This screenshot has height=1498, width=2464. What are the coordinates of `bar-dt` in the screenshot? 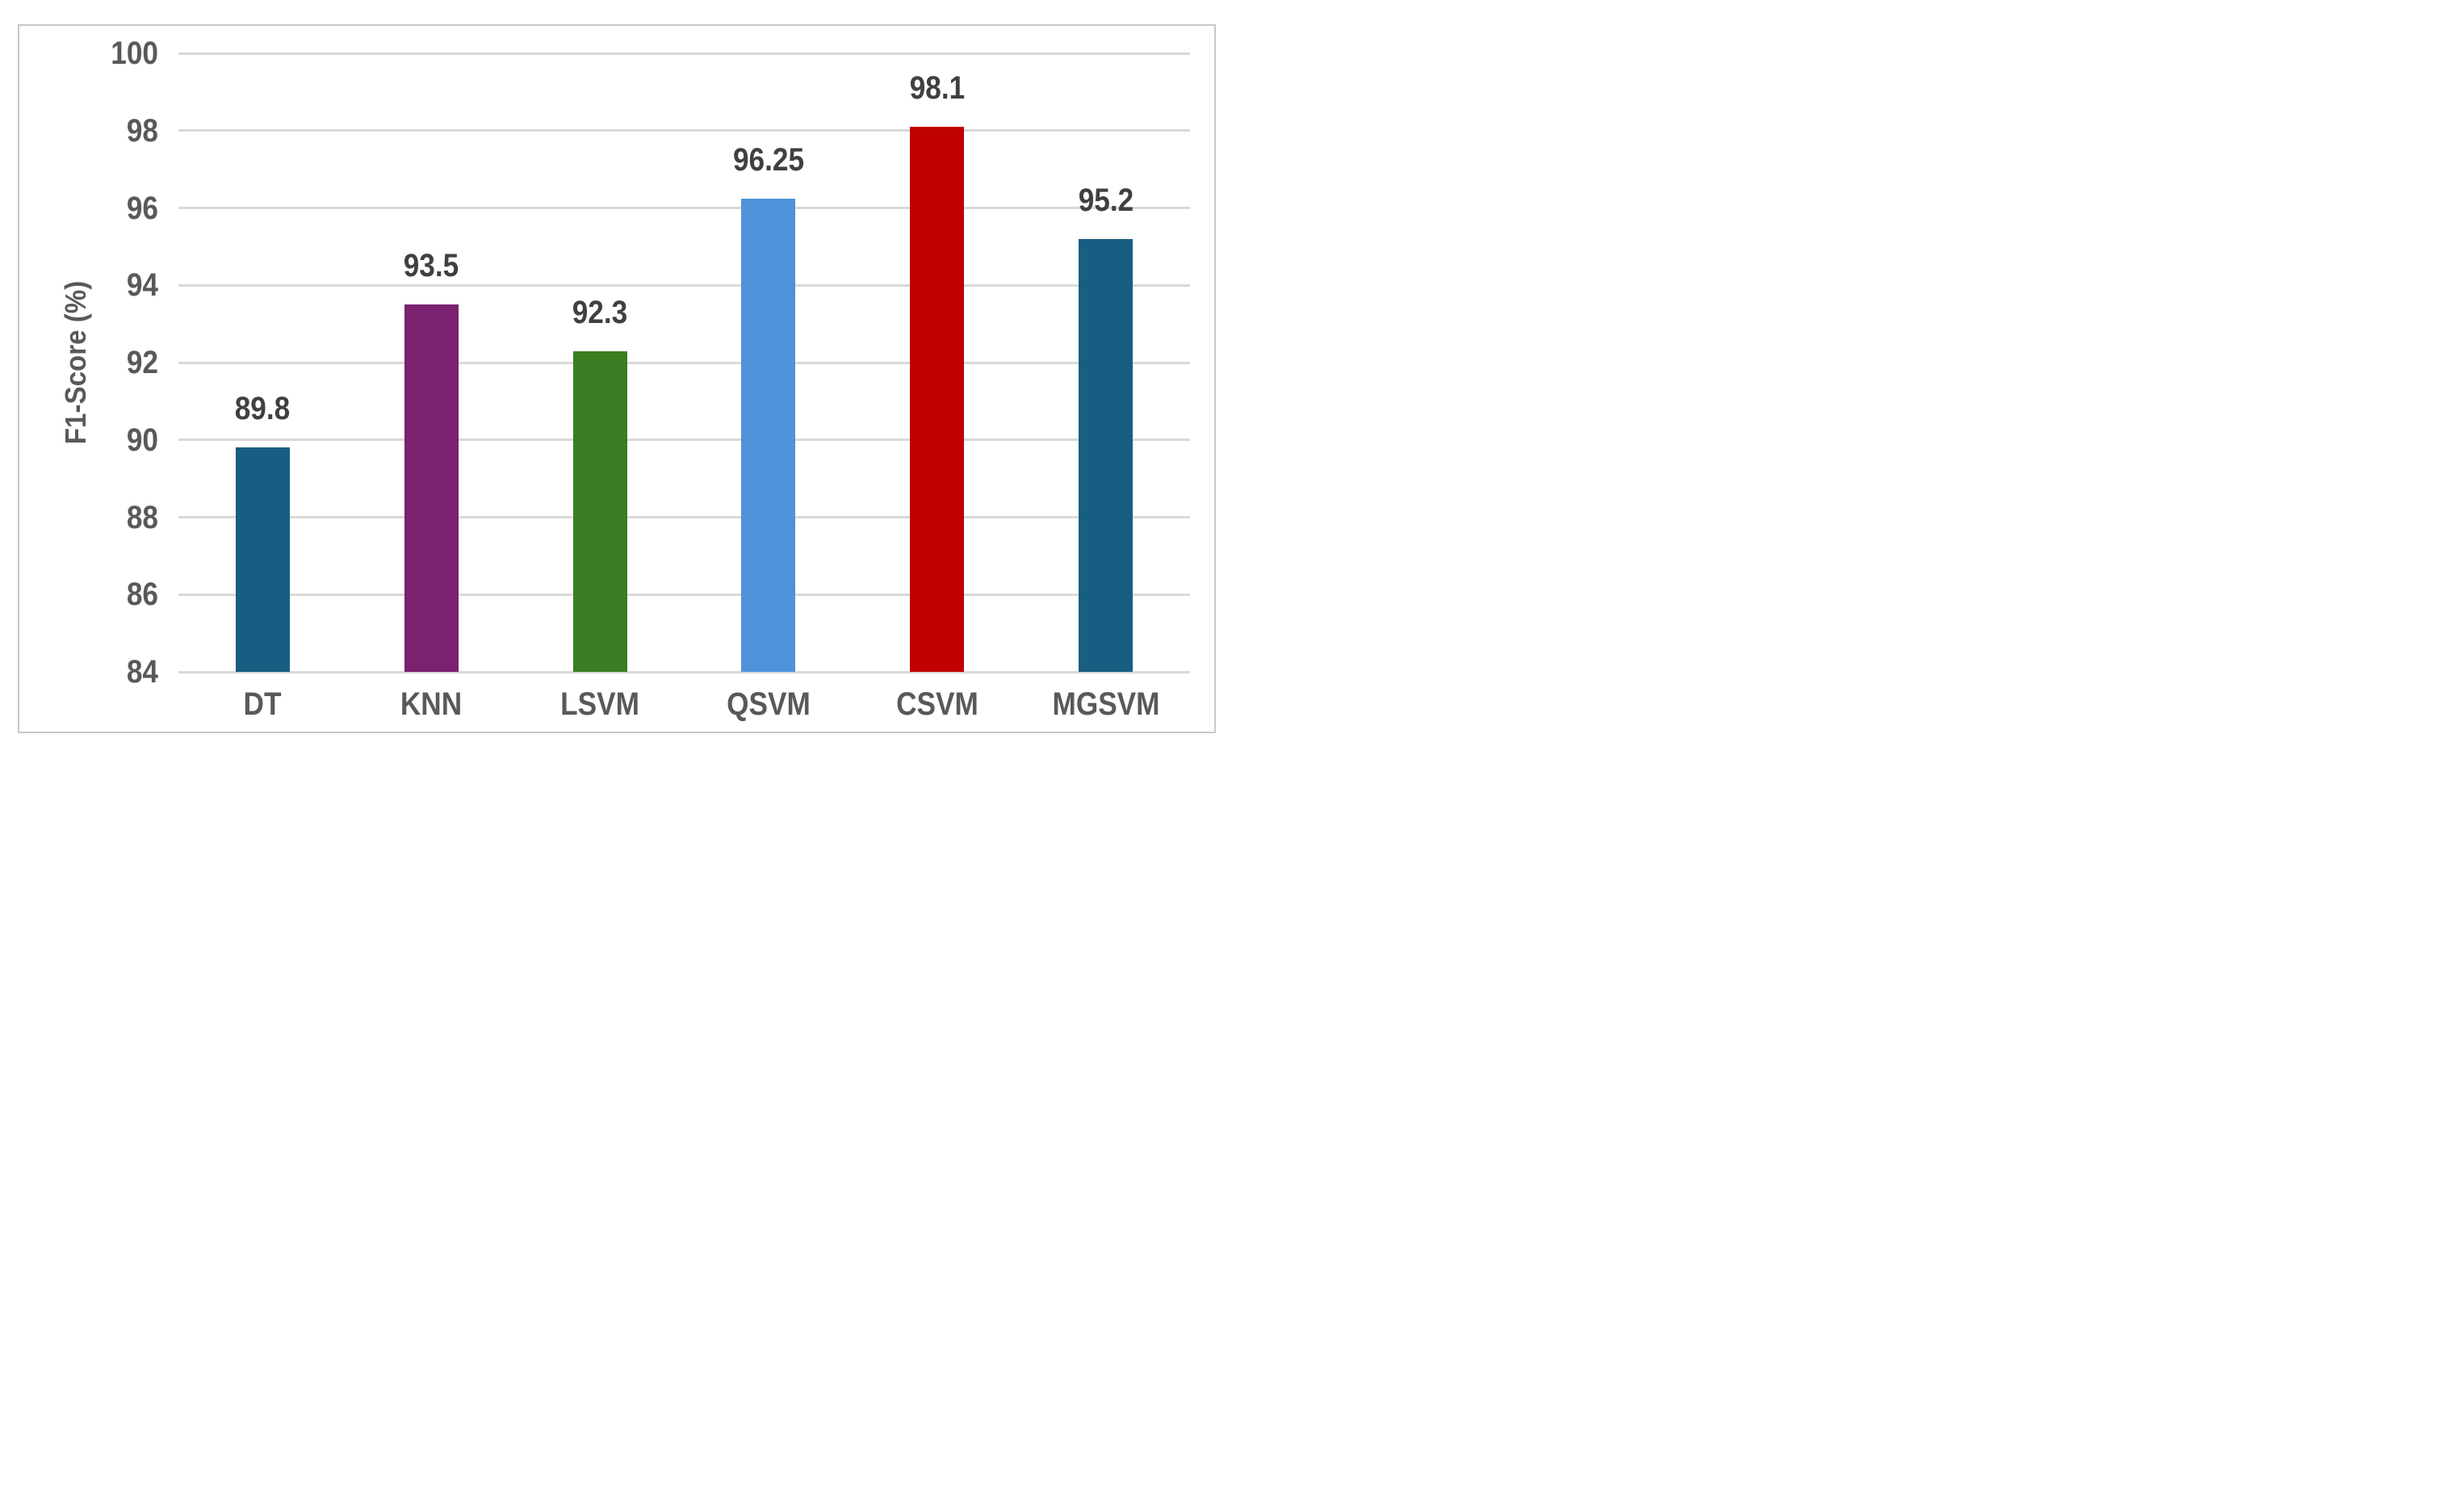 It's located at (262, 559).